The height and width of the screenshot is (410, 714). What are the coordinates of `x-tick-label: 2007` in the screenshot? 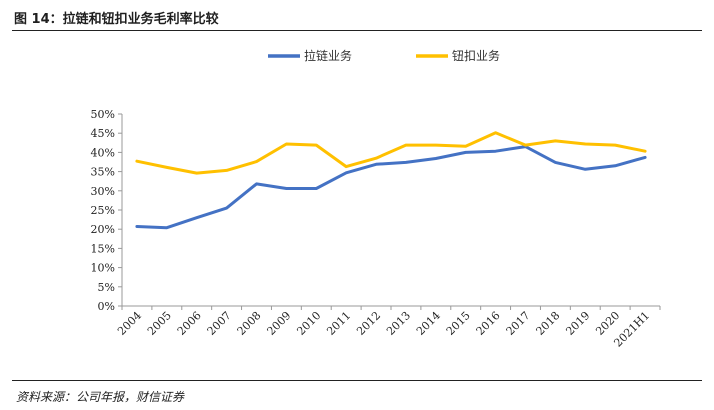 It's located at (219, 323).